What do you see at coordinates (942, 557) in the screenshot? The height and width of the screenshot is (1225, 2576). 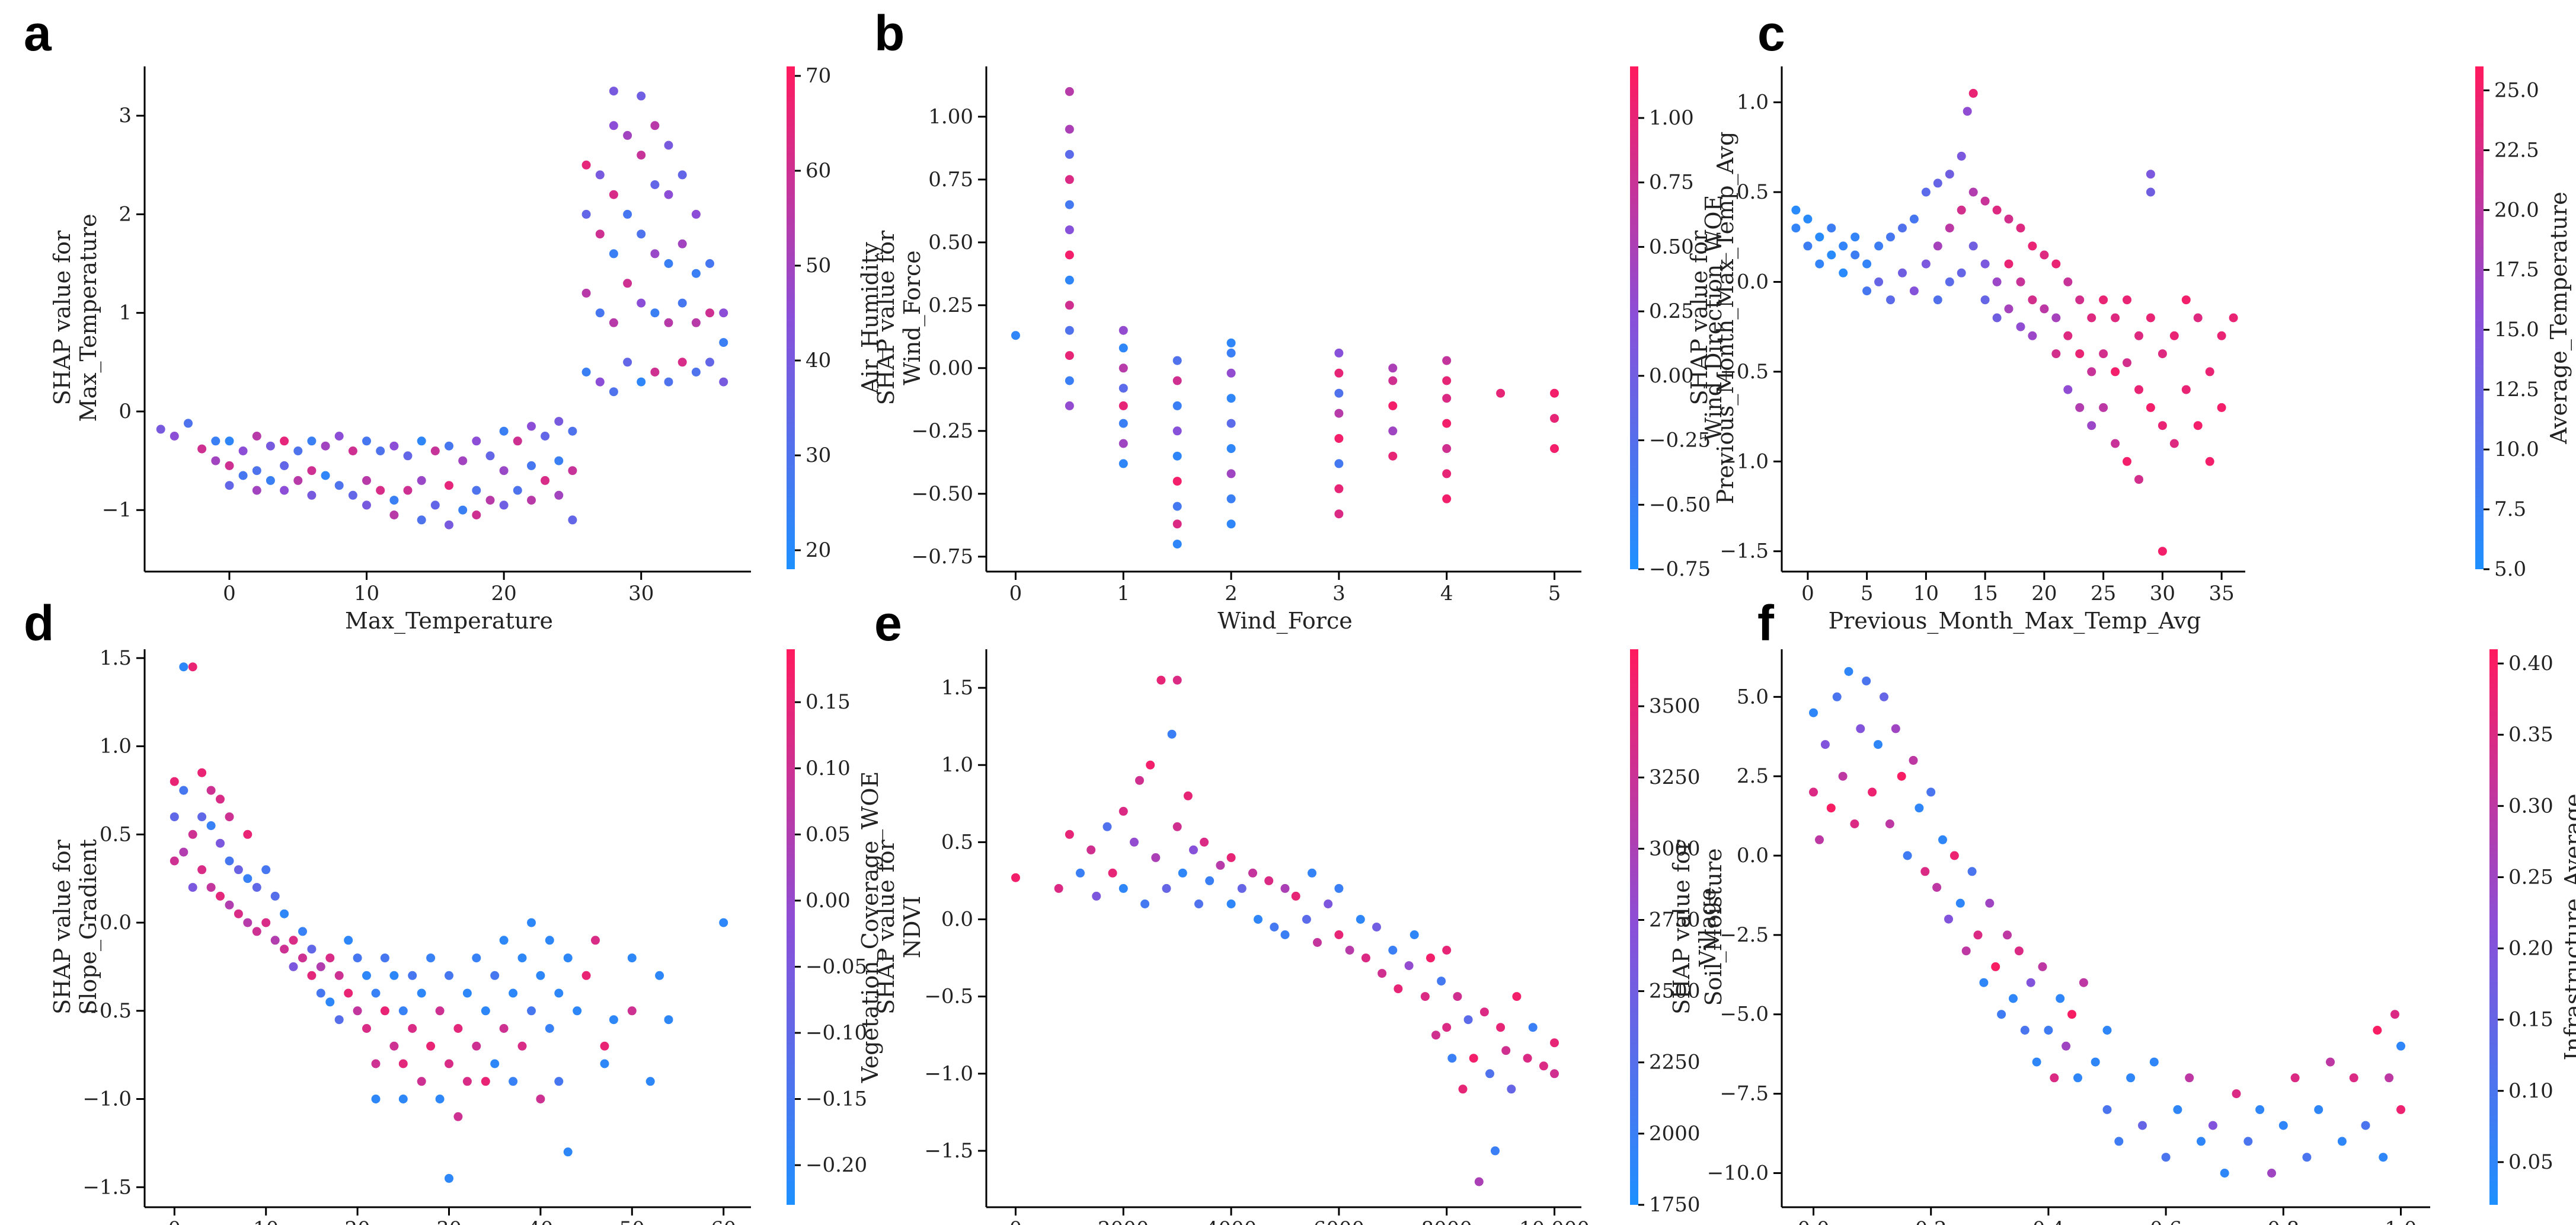 I see `y-tick-label: −0.75` at bounding box center [942, 557].